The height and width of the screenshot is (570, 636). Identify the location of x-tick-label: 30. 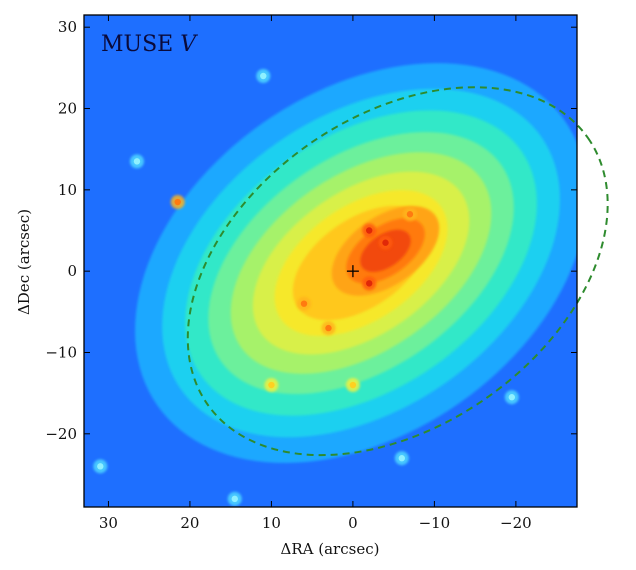
(108, 523).